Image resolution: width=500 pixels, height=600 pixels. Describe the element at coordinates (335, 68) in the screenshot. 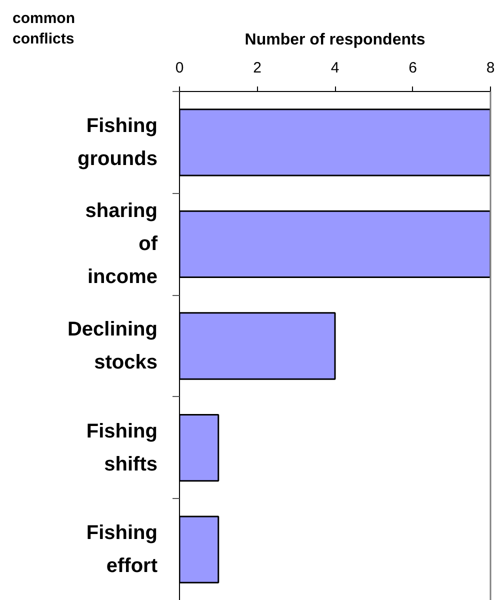

I see `x-tick-label: 4` at that location.